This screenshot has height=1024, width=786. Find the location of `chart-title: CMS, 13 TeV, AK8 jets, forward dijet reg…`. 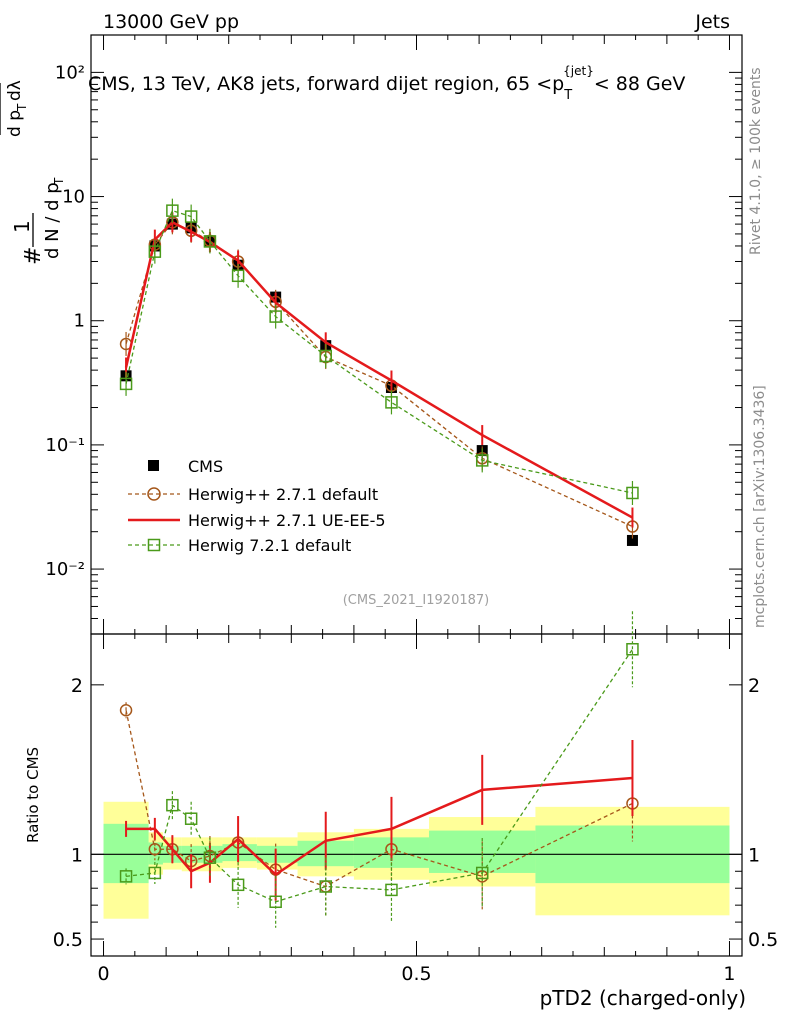

chart-title: CMS, 13 TeV, AK8 jets, forward dijet reg… is located at coordinates (386, 83).